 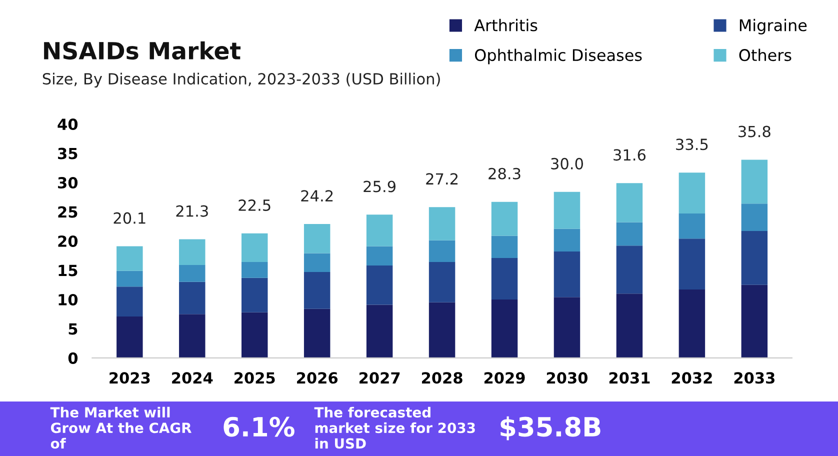 I want to click on y-tick-label: 15, so click(x=68, y=270).